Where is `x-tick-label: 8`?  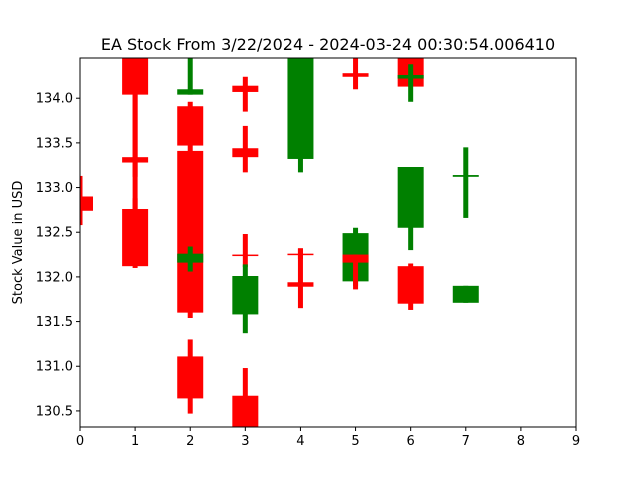 x-tick-label: 8 is located at coordinates (521, 441).